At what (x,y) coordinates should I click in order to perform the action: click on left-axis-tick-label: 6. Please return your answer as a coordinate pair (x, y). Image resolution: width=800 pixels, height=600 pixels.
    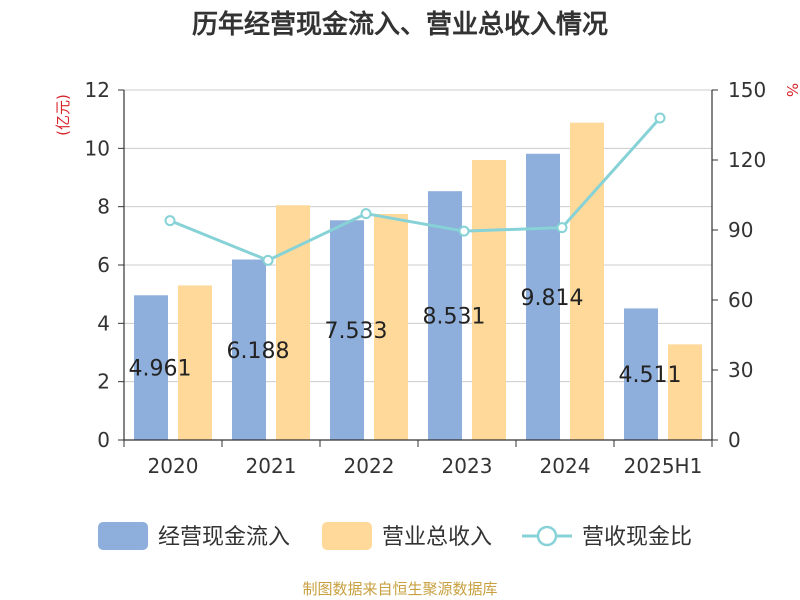
    Looking at the image, I should click on (103, 265).